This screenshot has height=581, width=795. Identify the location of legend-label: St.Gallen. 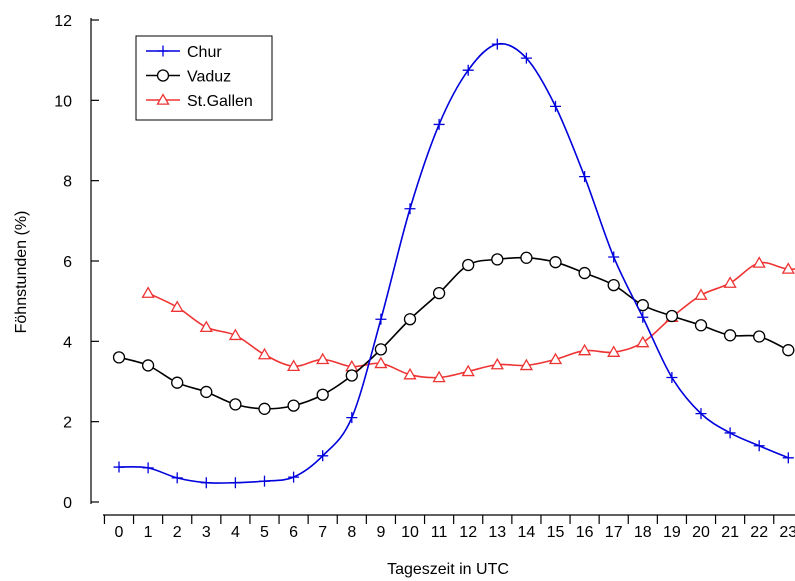
(220, 101).